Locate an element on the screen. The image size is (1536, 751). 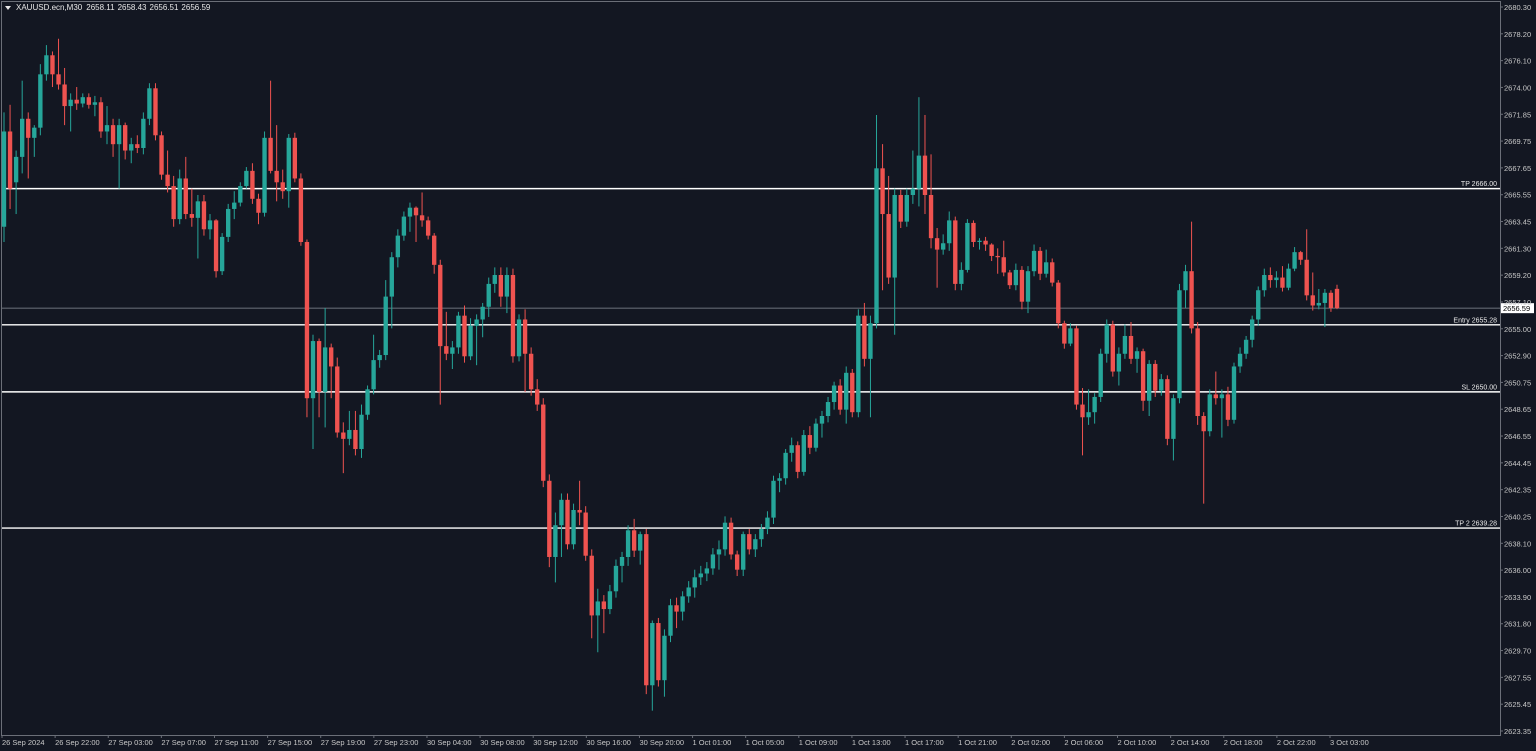
level-label: SL 2650.00 is located at coordinates (1479, 387).